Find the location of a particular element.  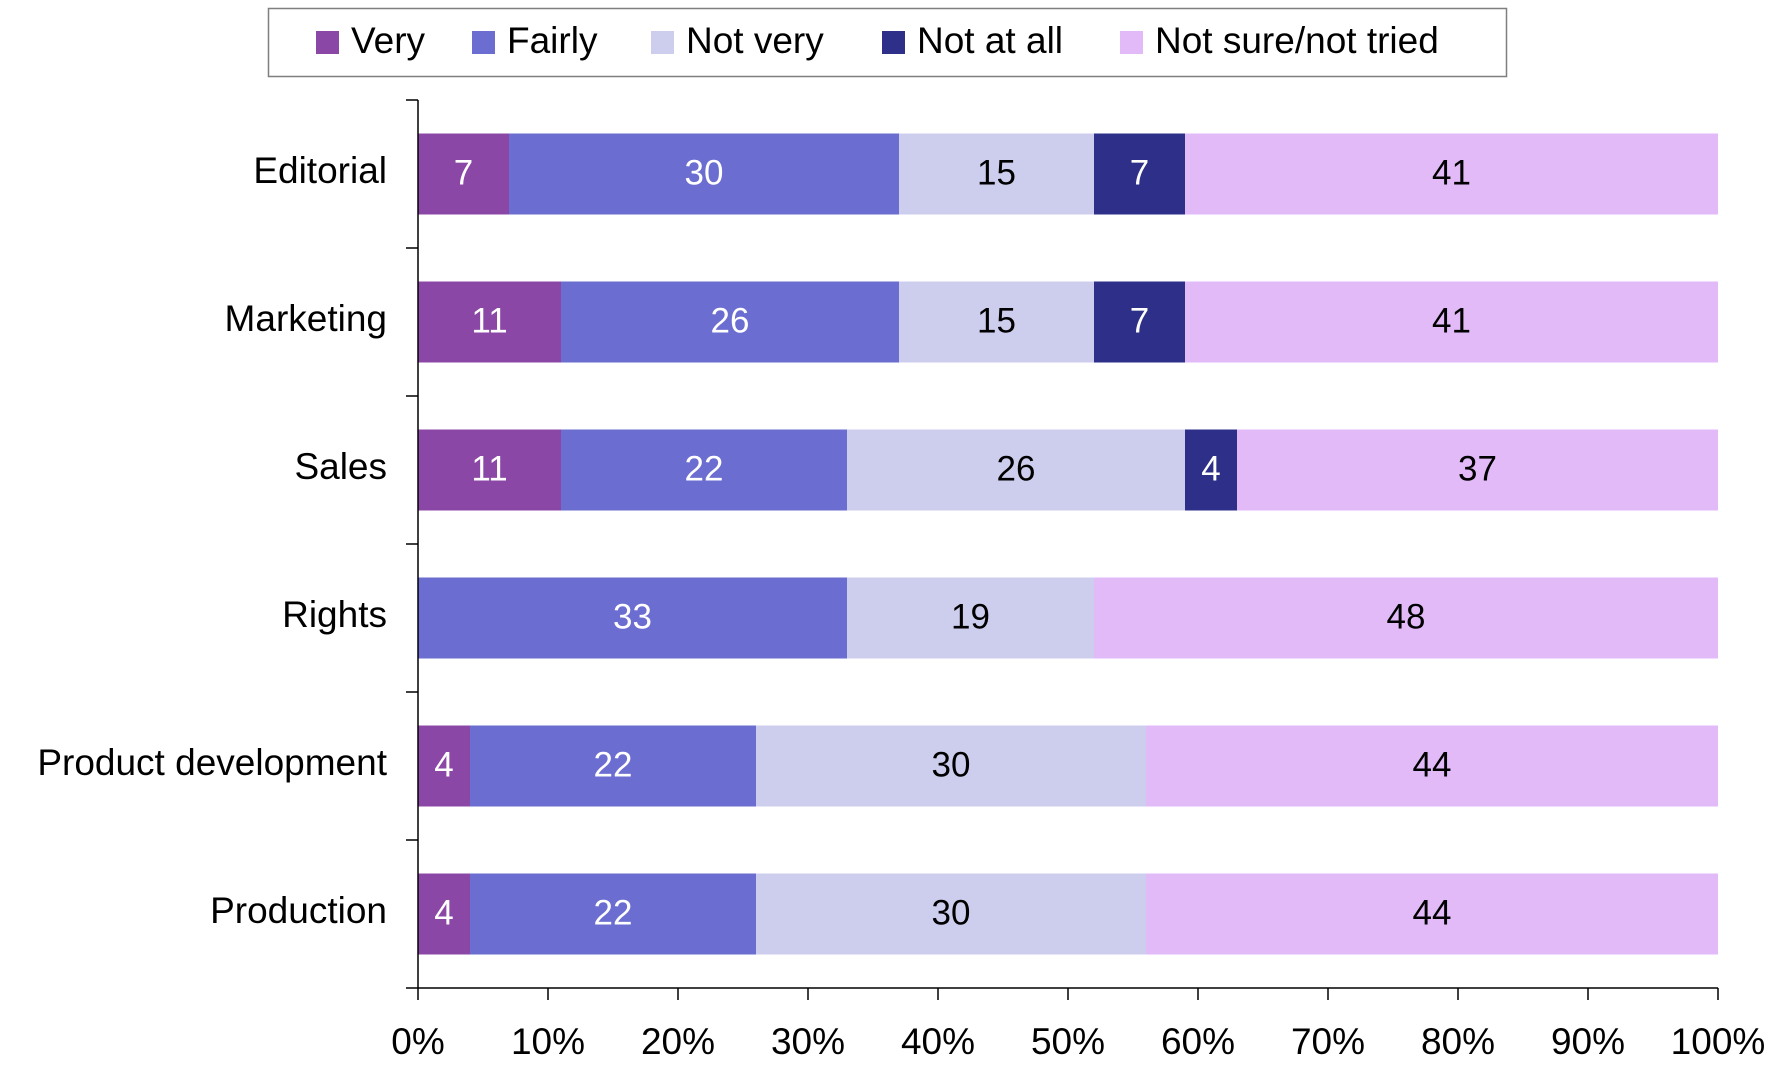

x-tick-label-10: 10% is located at coordinates (548, 1041).